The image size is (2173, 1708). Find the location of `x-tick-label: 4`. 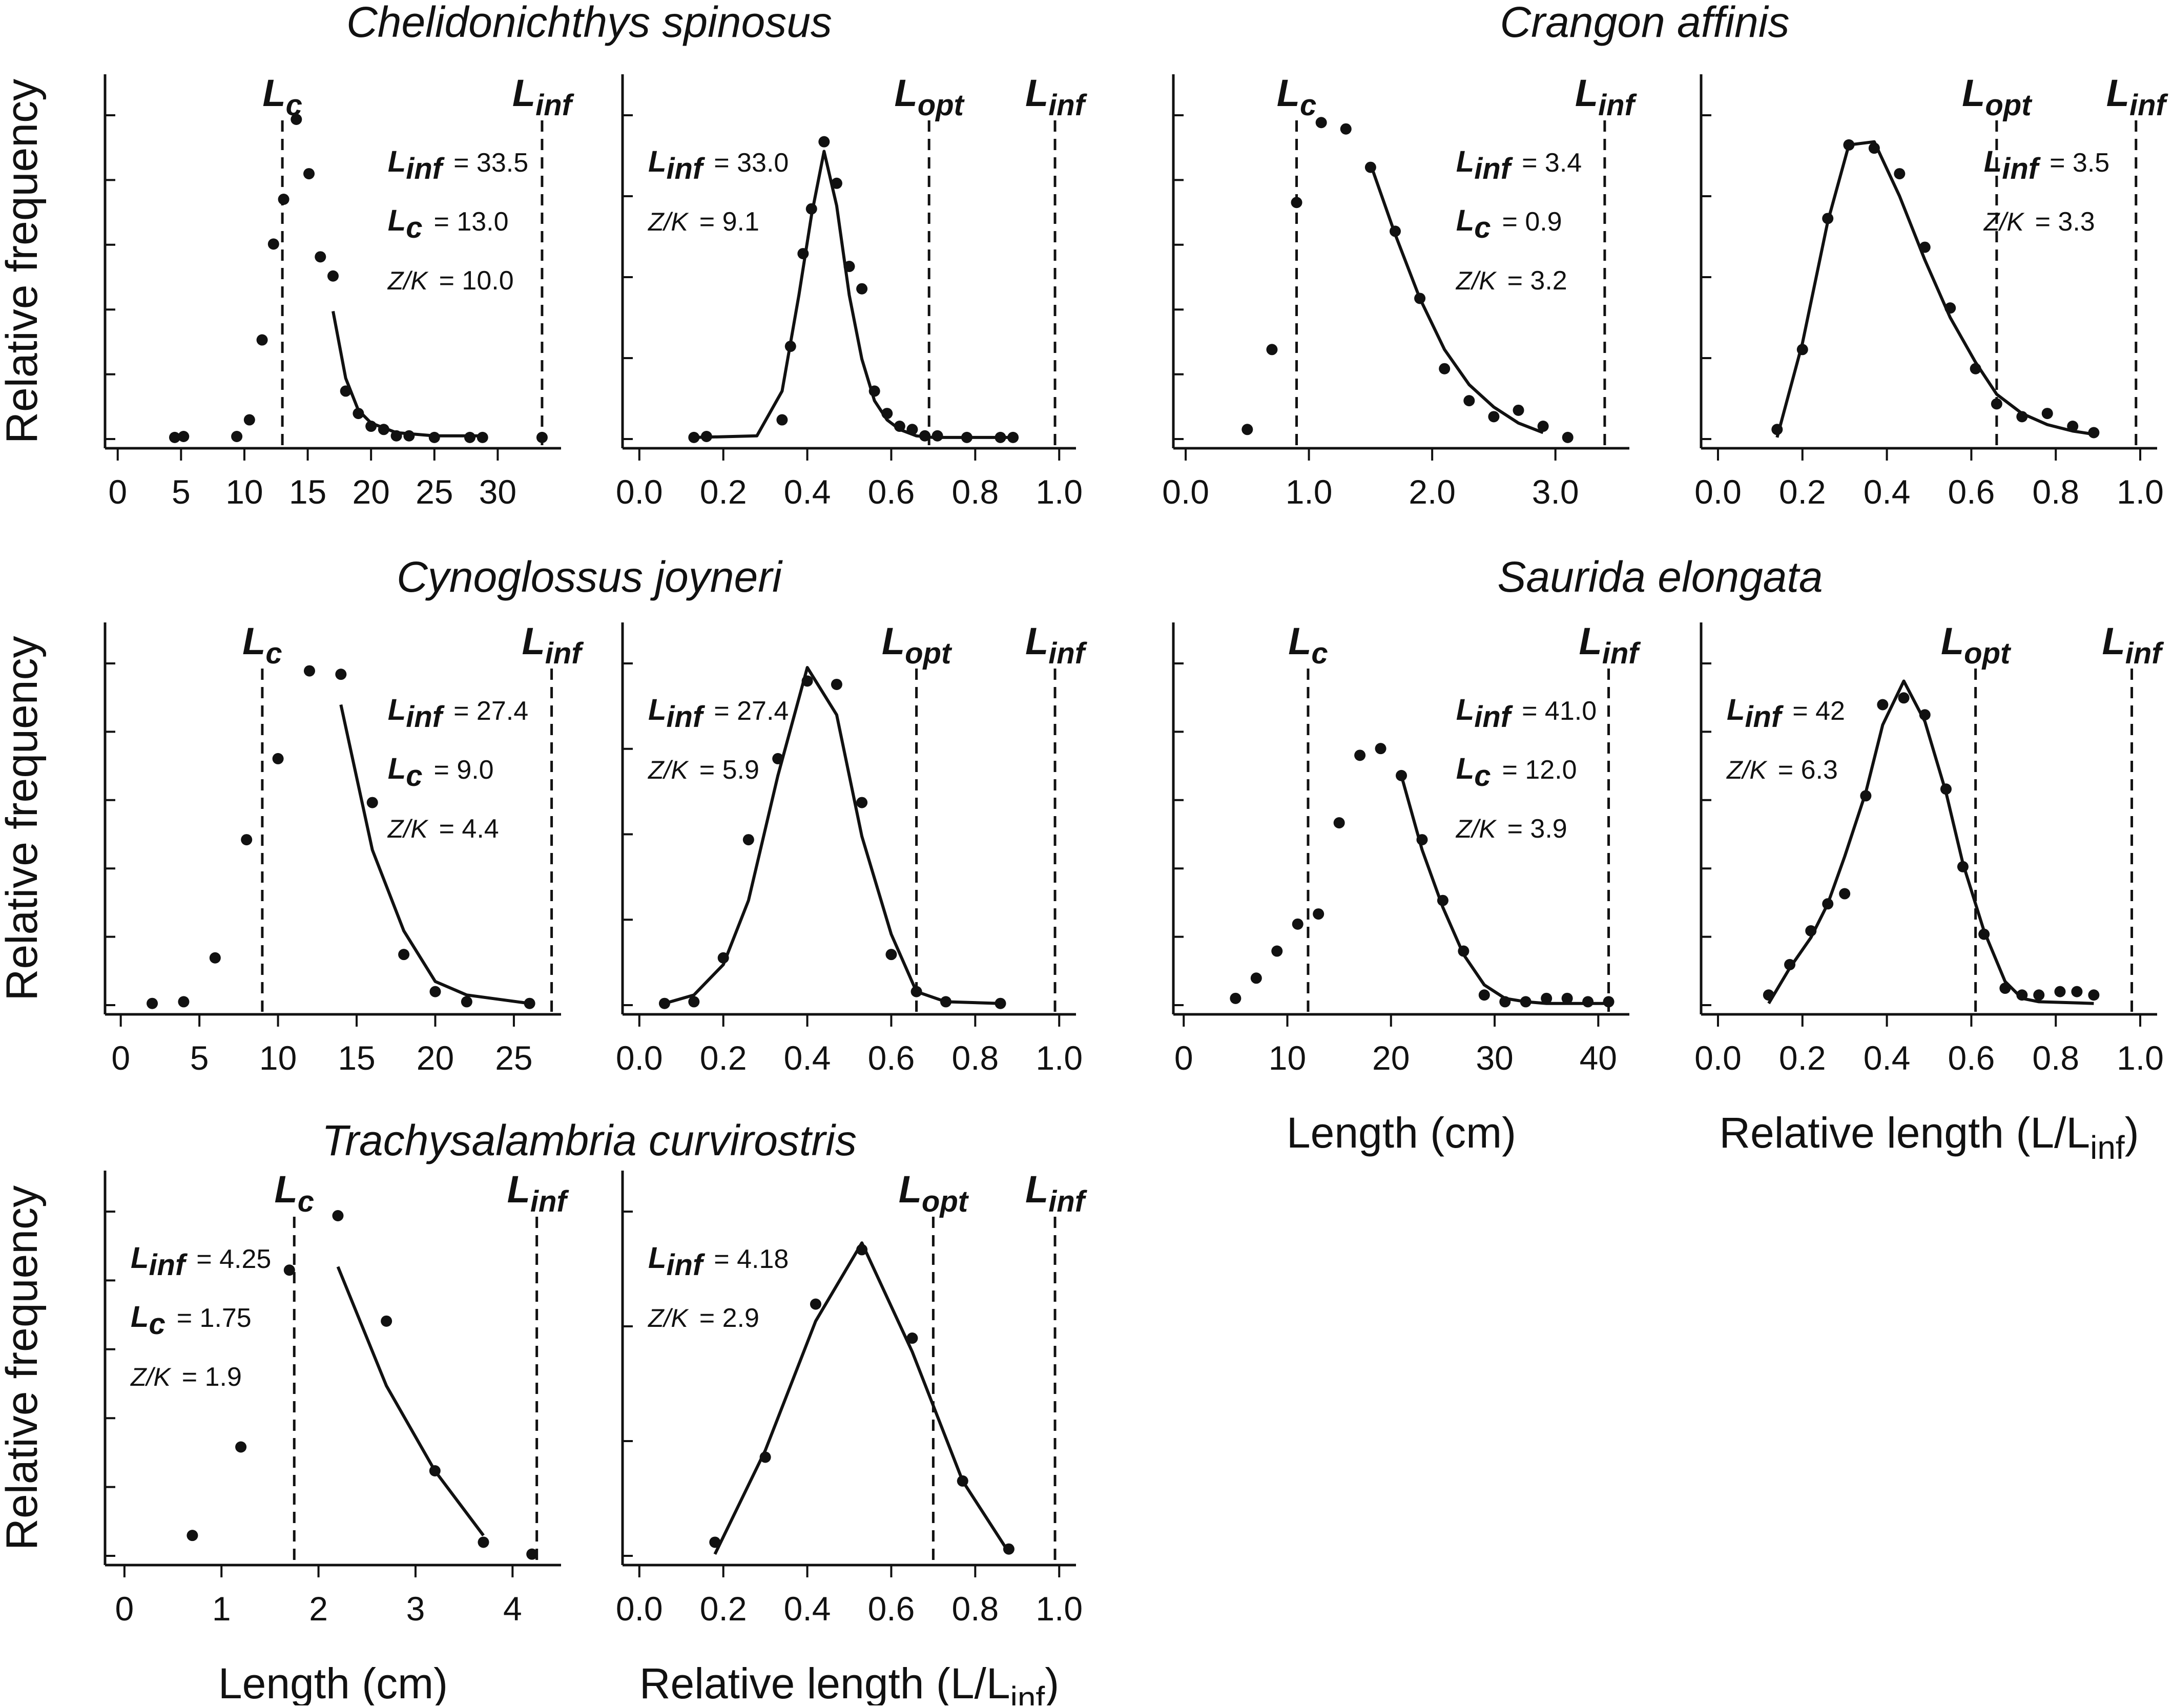

x-tick-label: 4 is located at coordinates (512, 1609).